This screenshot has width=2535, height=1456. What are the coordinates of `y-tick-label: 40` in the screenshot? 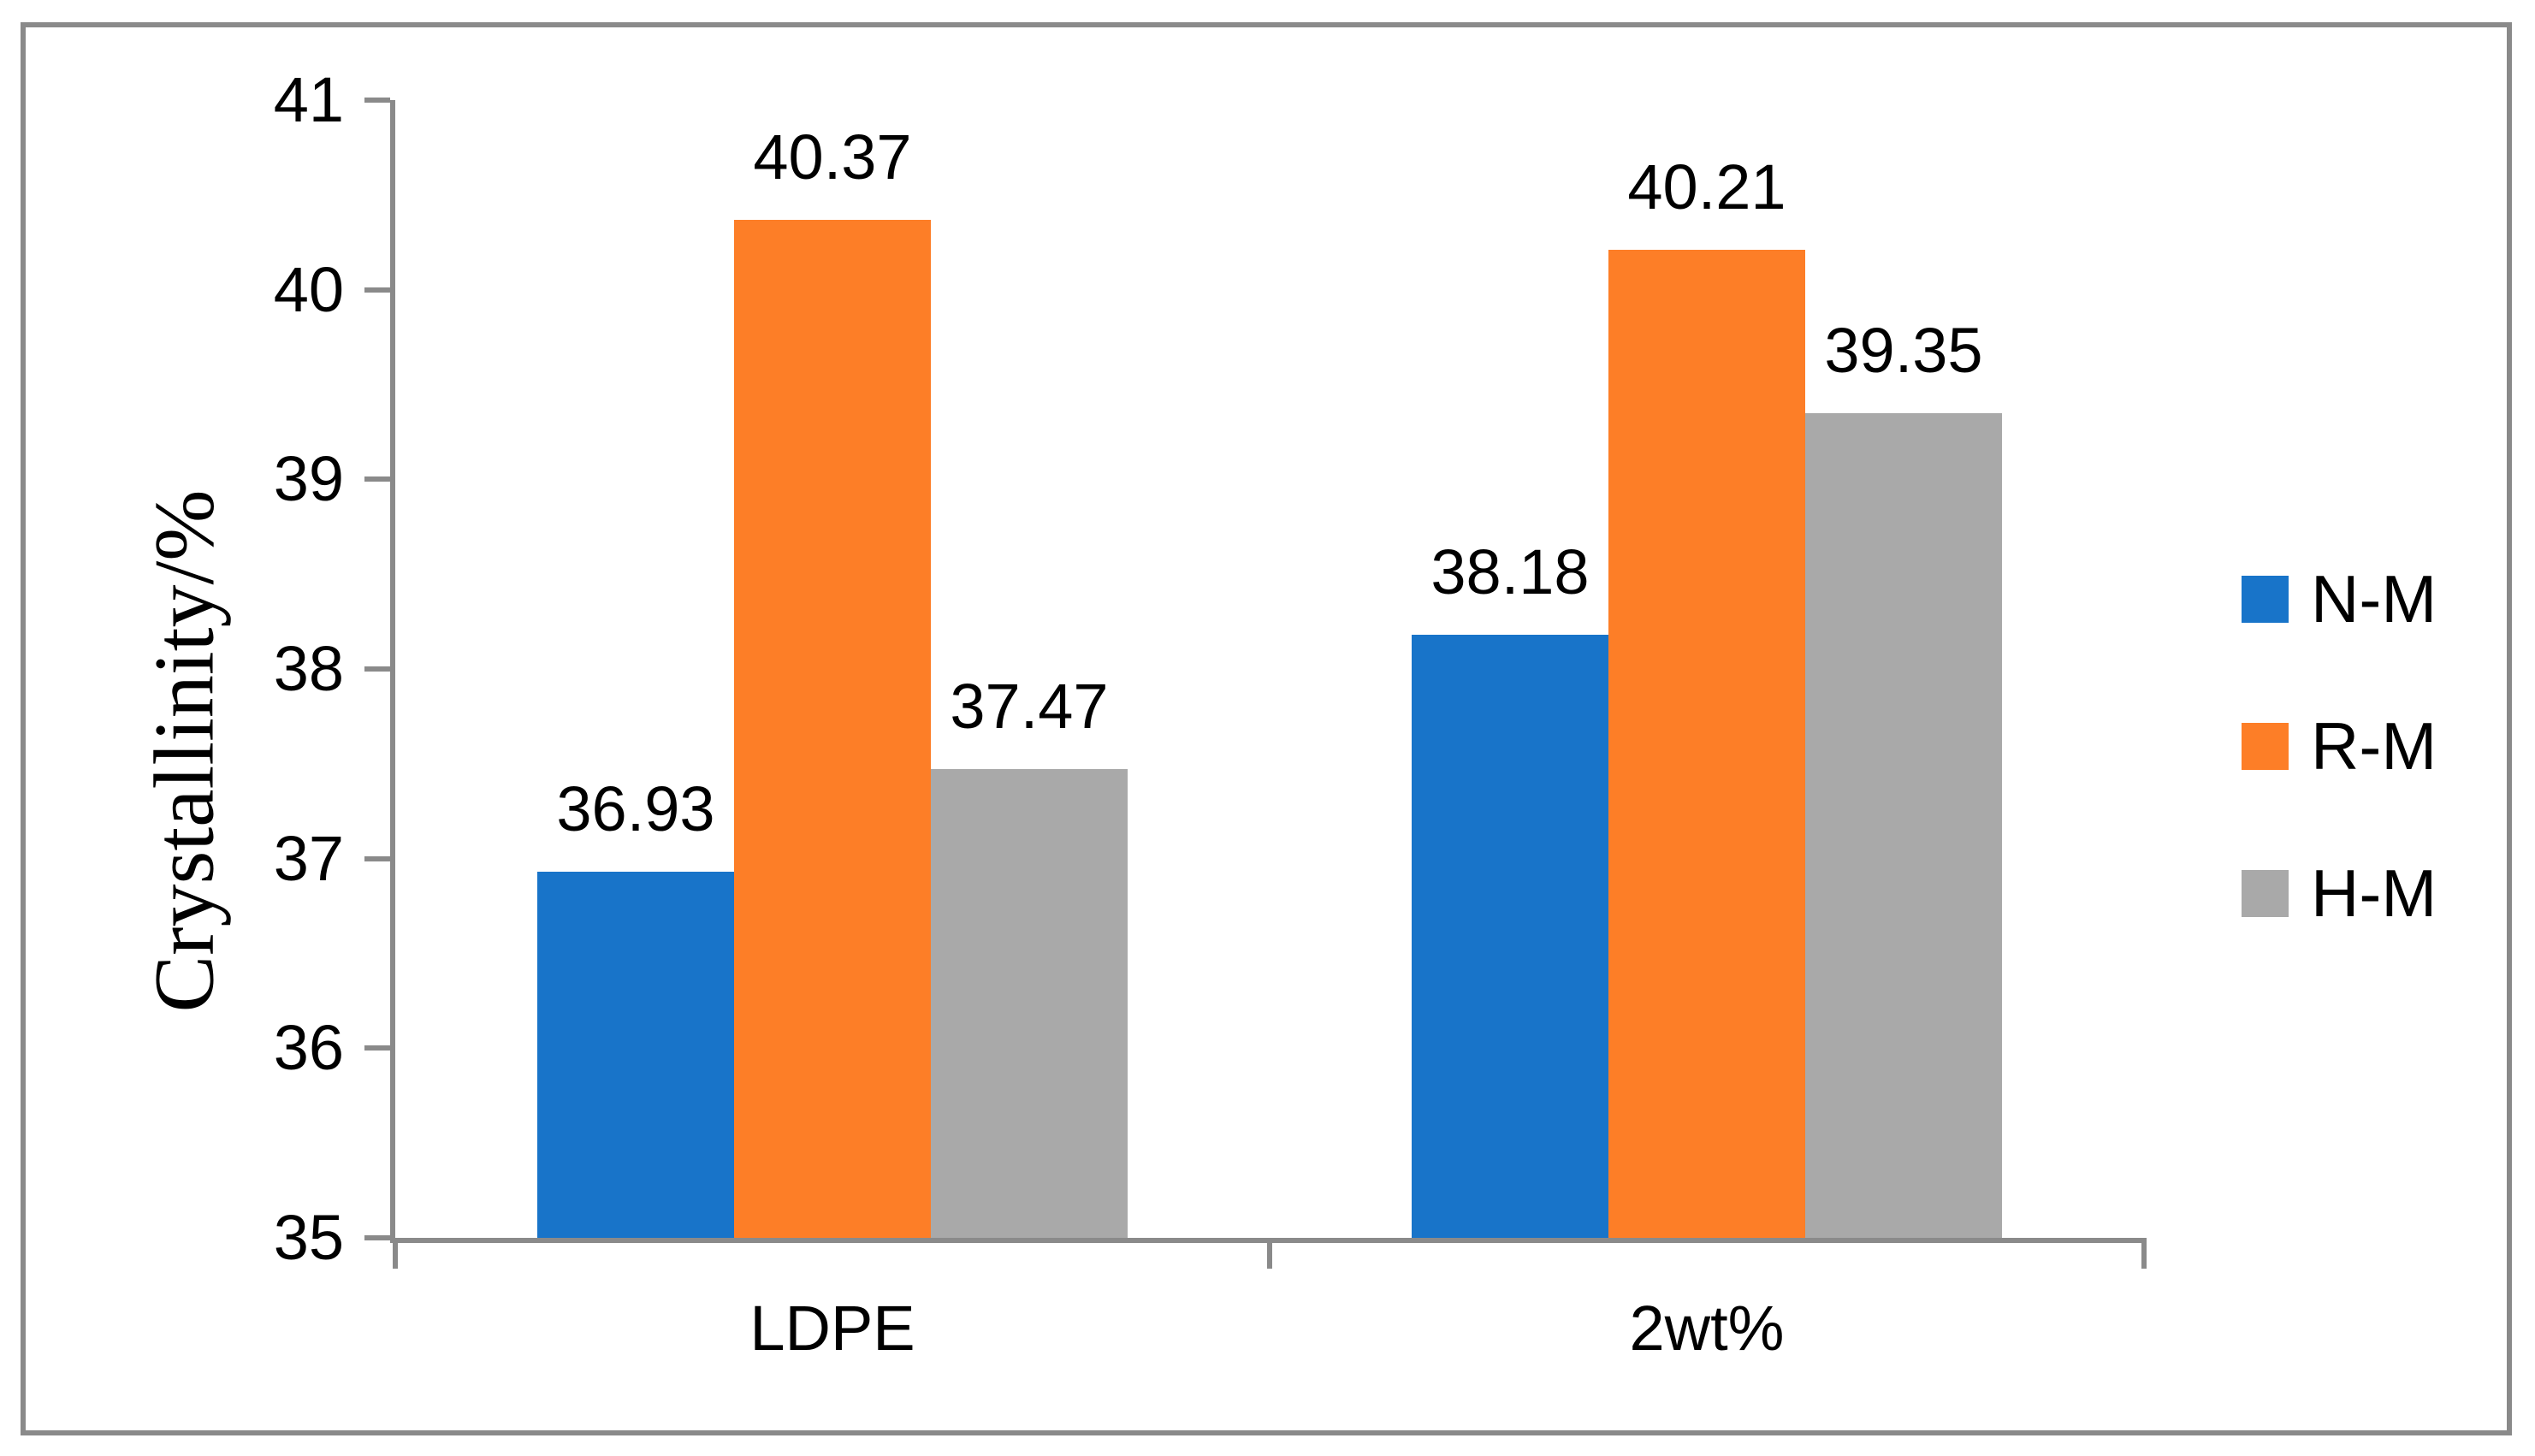 It's located at (308, 289).